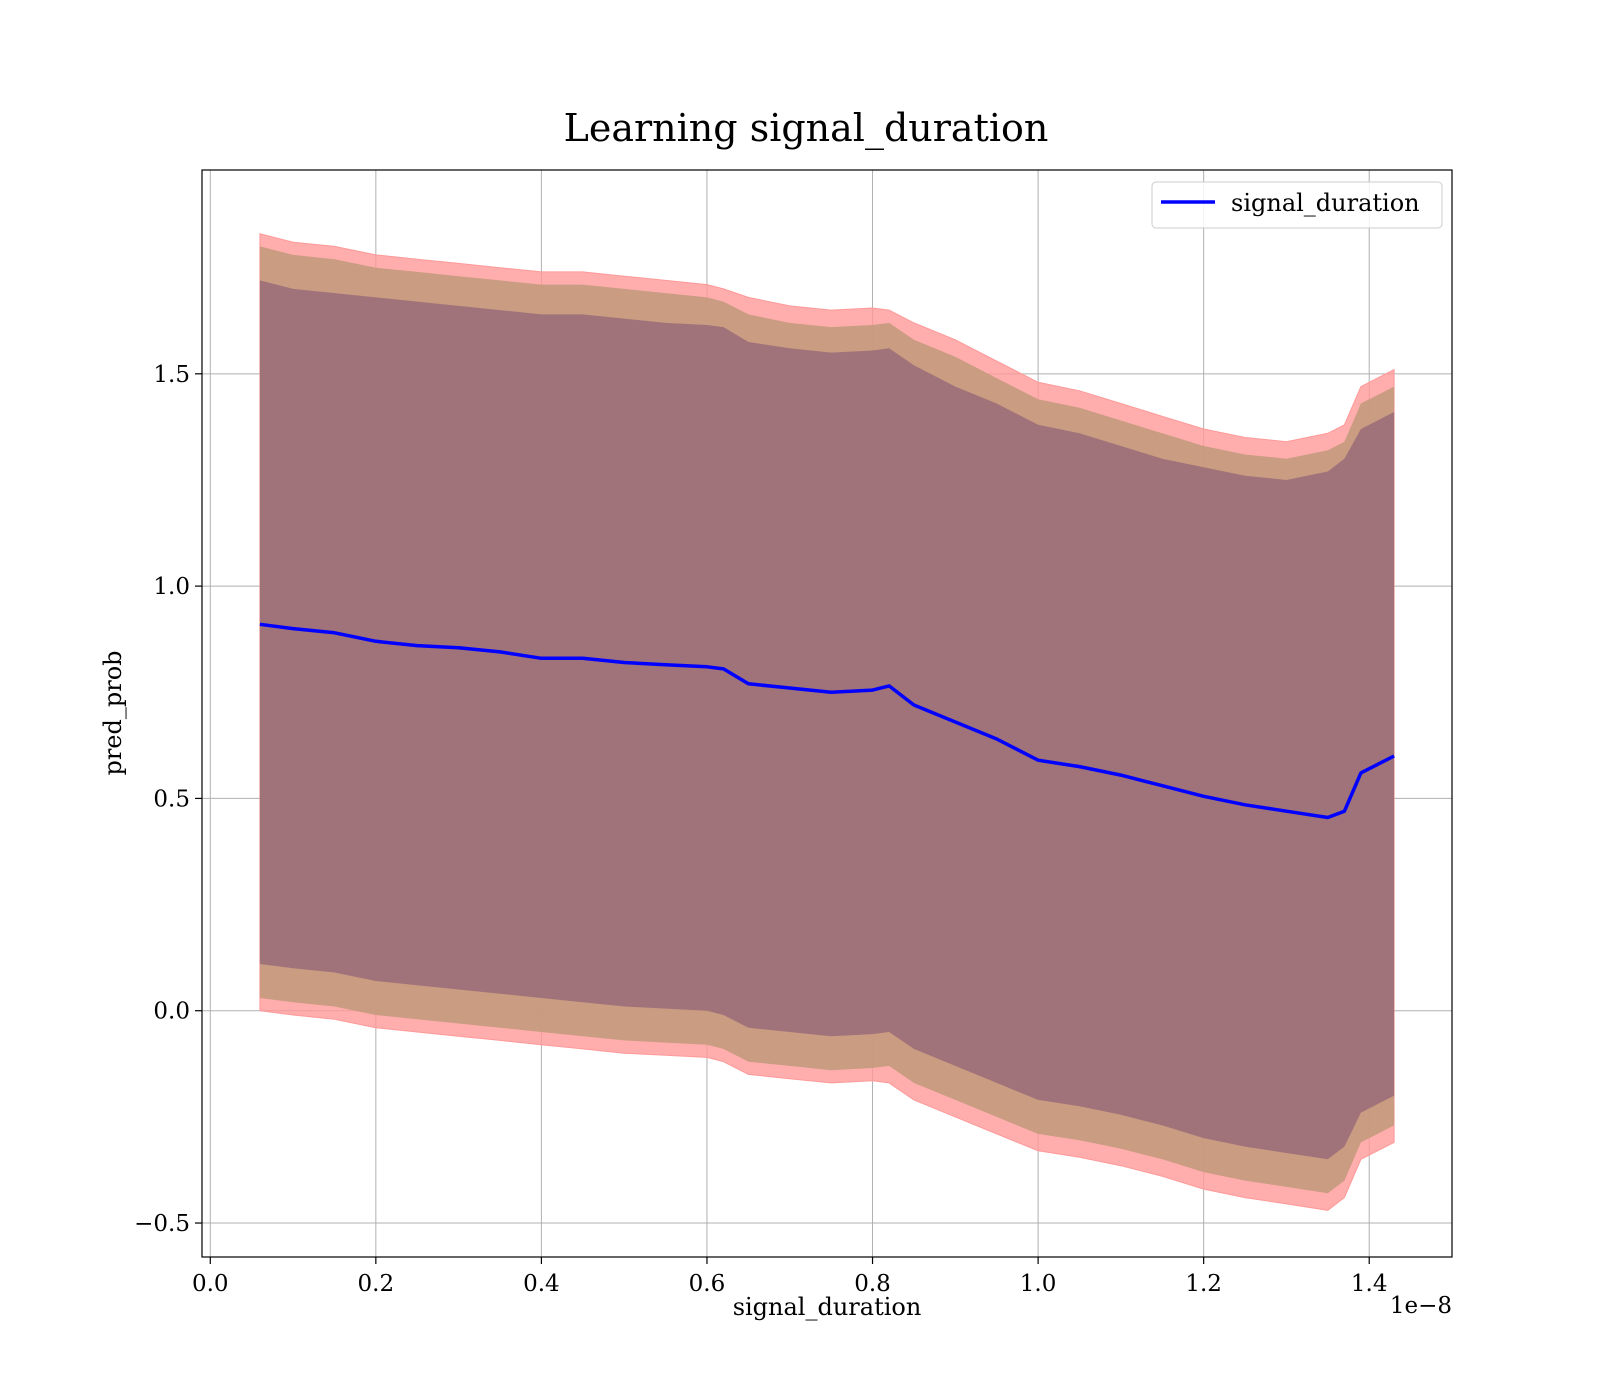 The width and height of the screenshot is (1600, 1400). What do you see at coordinates (171, 799) in the screenshot?
I see `y-tick-label: 0.5` at bounding box center [171, 799].